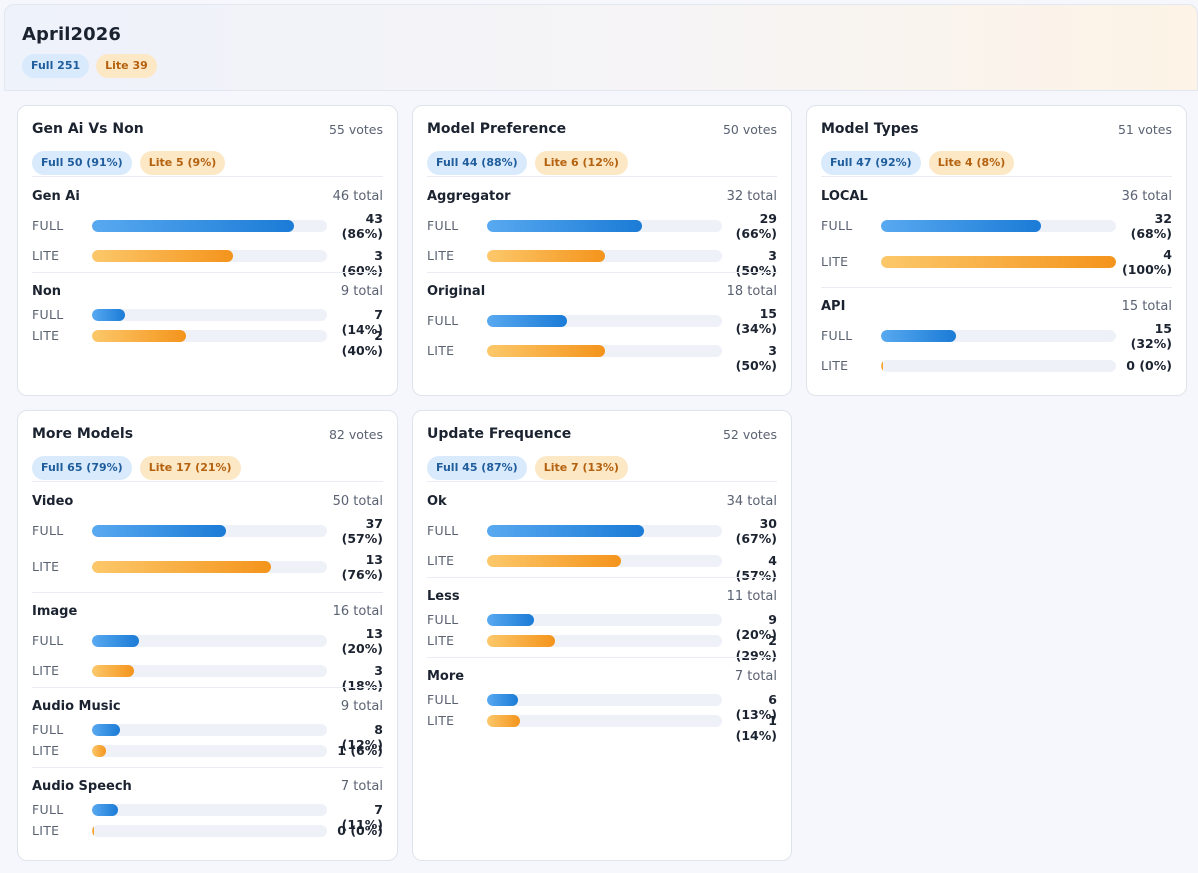 This screenshot has height=873, width=1198. I want to click on answer-total: 11 total, so click(751, 596).